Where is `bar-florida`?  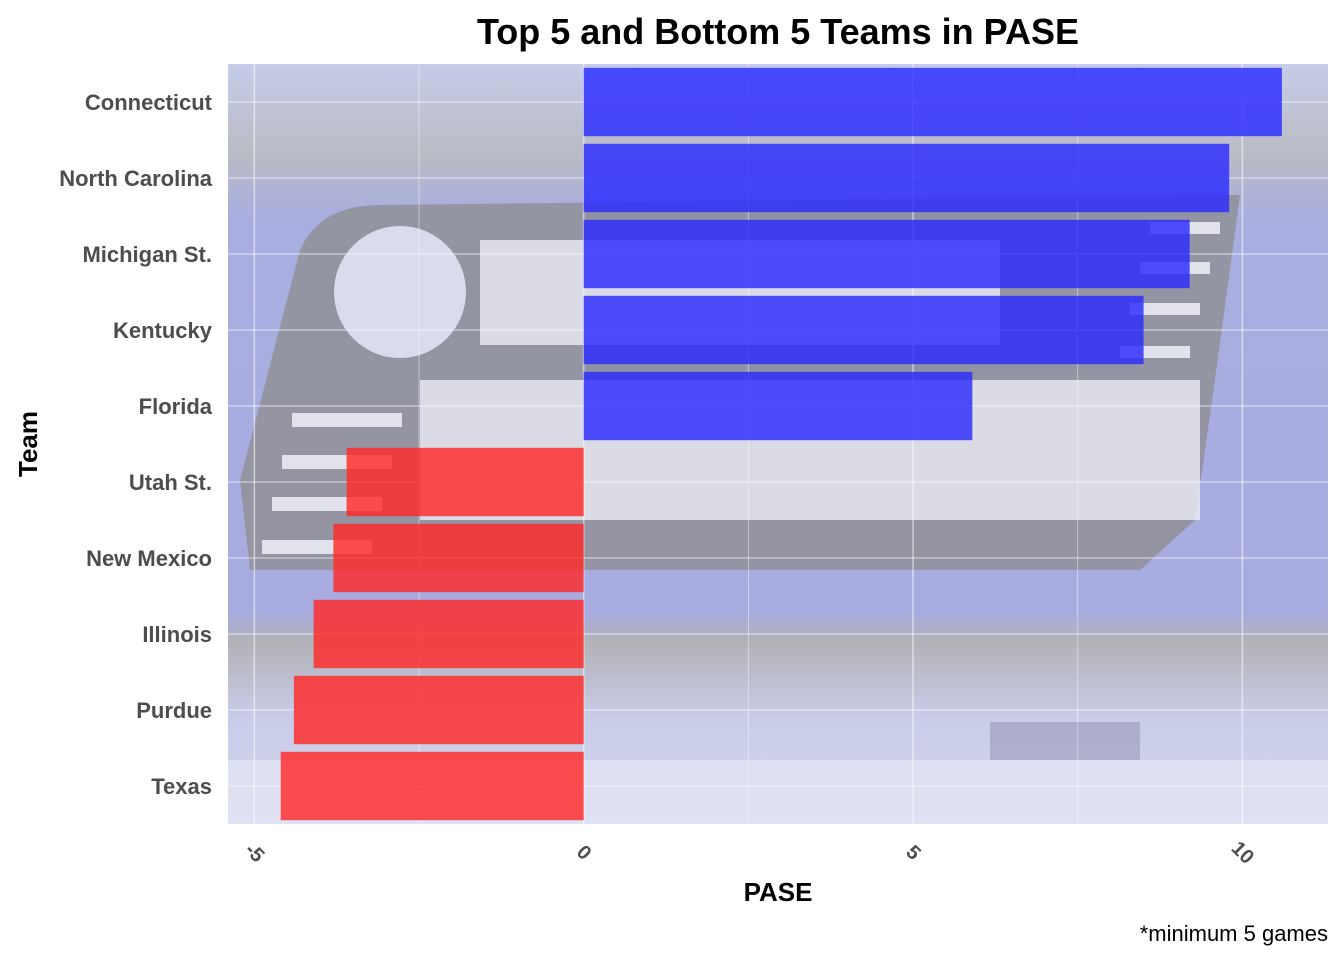
bar-florida is located at coordinates (778, 406).